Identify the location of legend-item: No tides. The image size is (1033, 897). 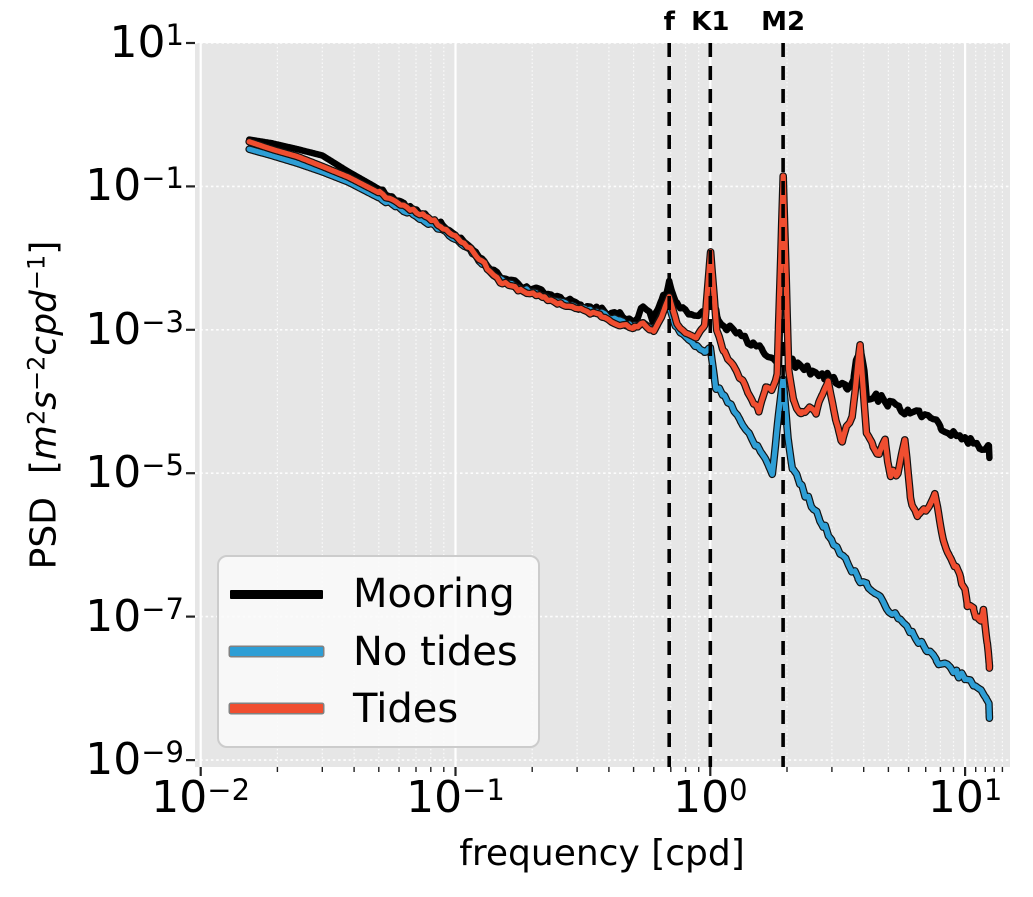
(378, 652).